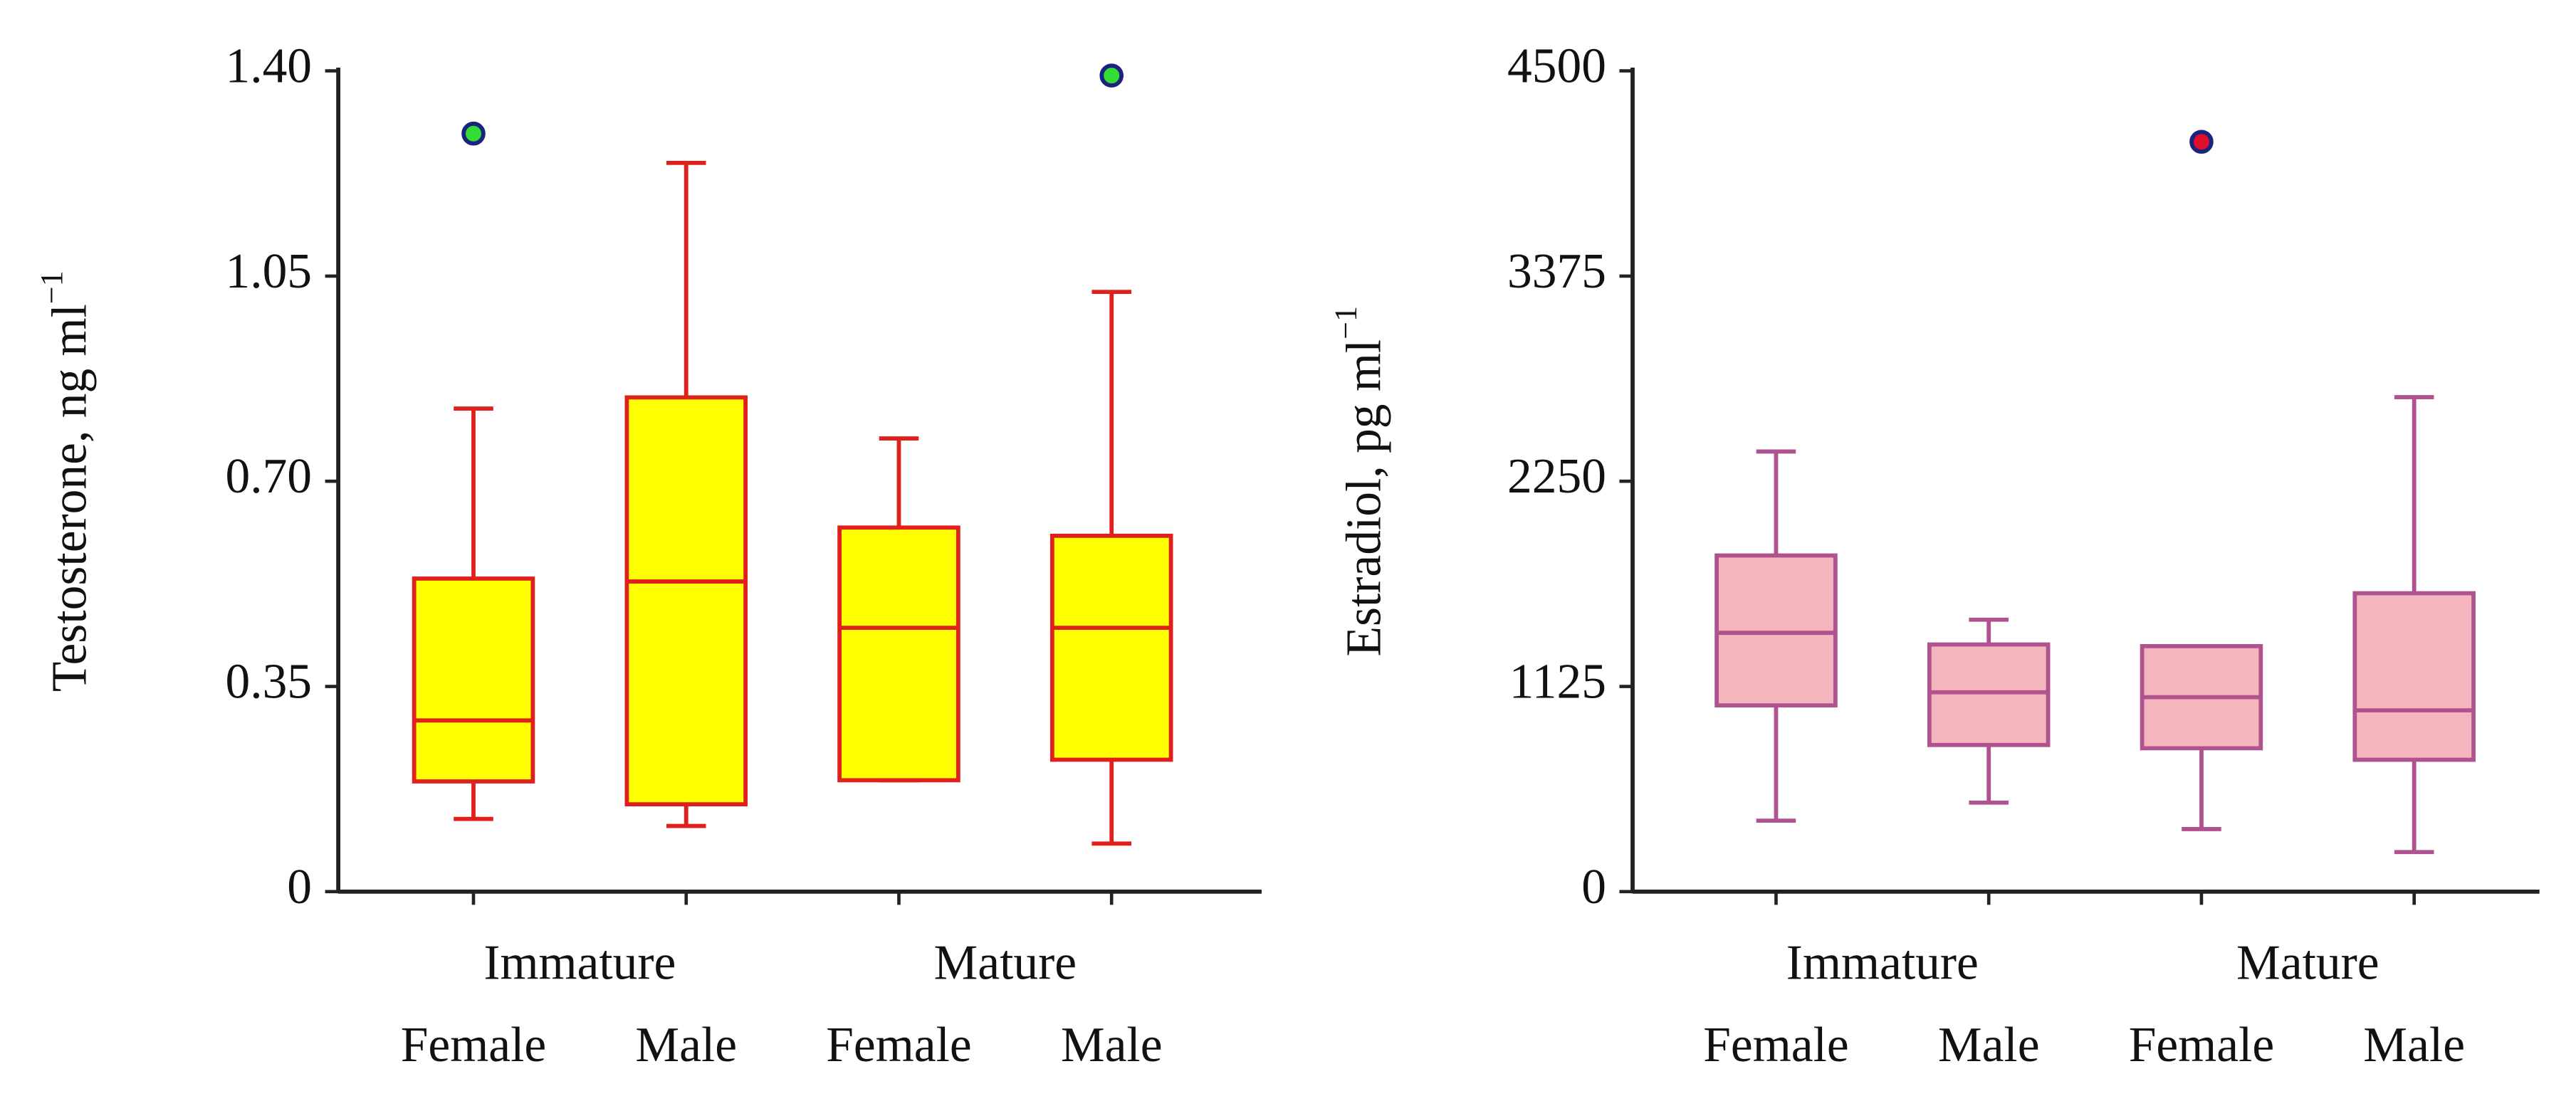  I want to click on y-axis-label: Estradiol, pg ml−1, so click(1360, 481).